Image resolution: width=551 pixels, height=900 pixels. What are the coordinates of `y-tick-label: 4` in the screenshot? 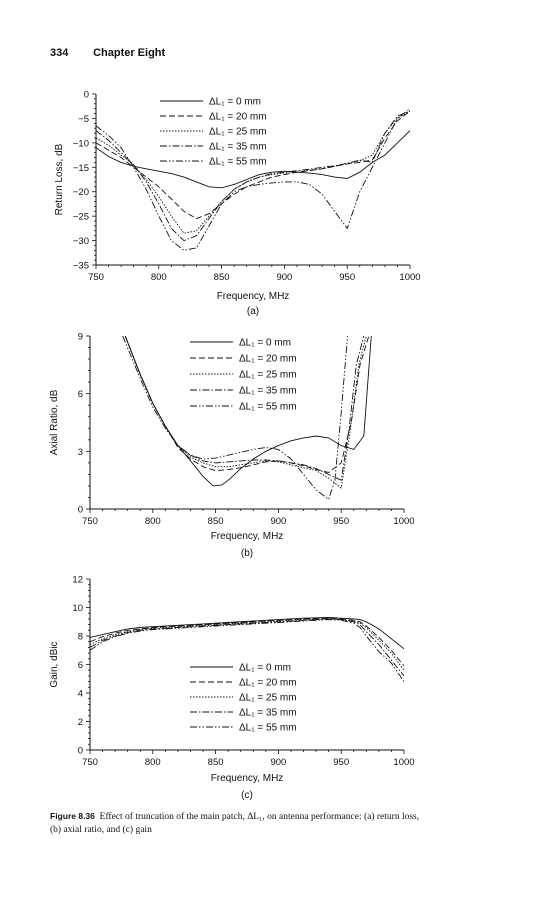 It's located at (80, 694).